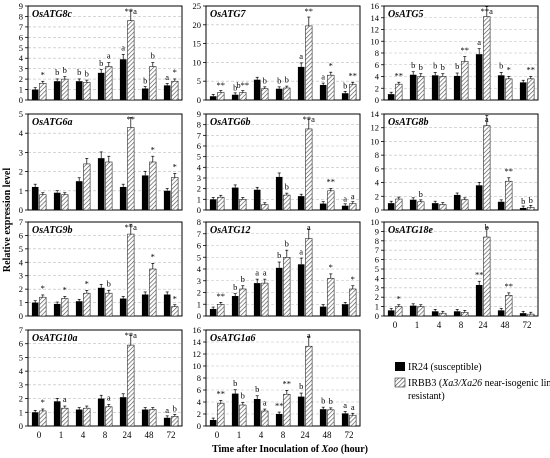 This screenshot has width=550, height=458. I want to click on y-tick-label: 1, so click(21, 90).